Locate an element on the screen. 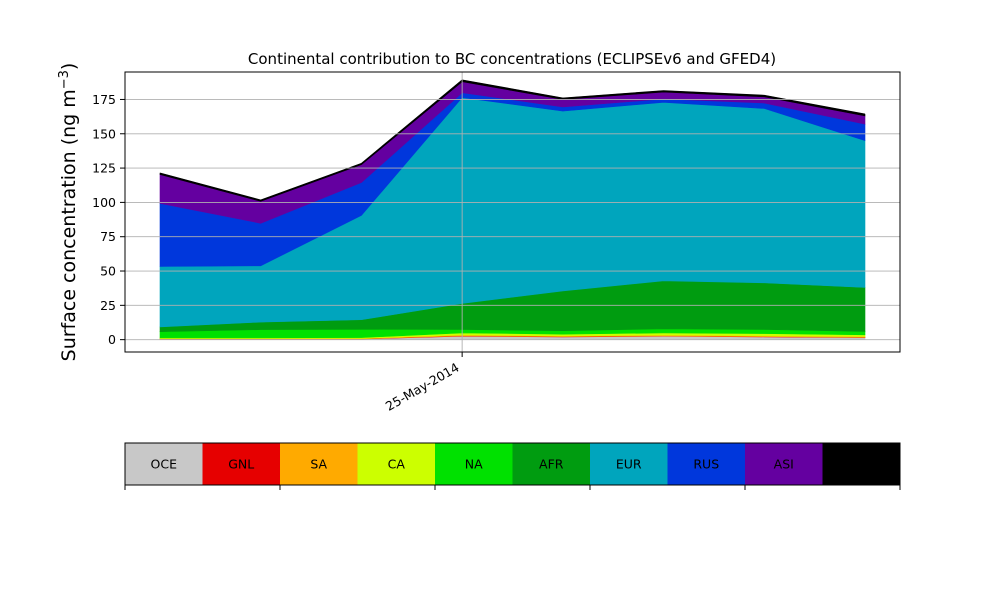  svg-text: Surface concentration (ng m−3) is located at coordinates (69, 212).